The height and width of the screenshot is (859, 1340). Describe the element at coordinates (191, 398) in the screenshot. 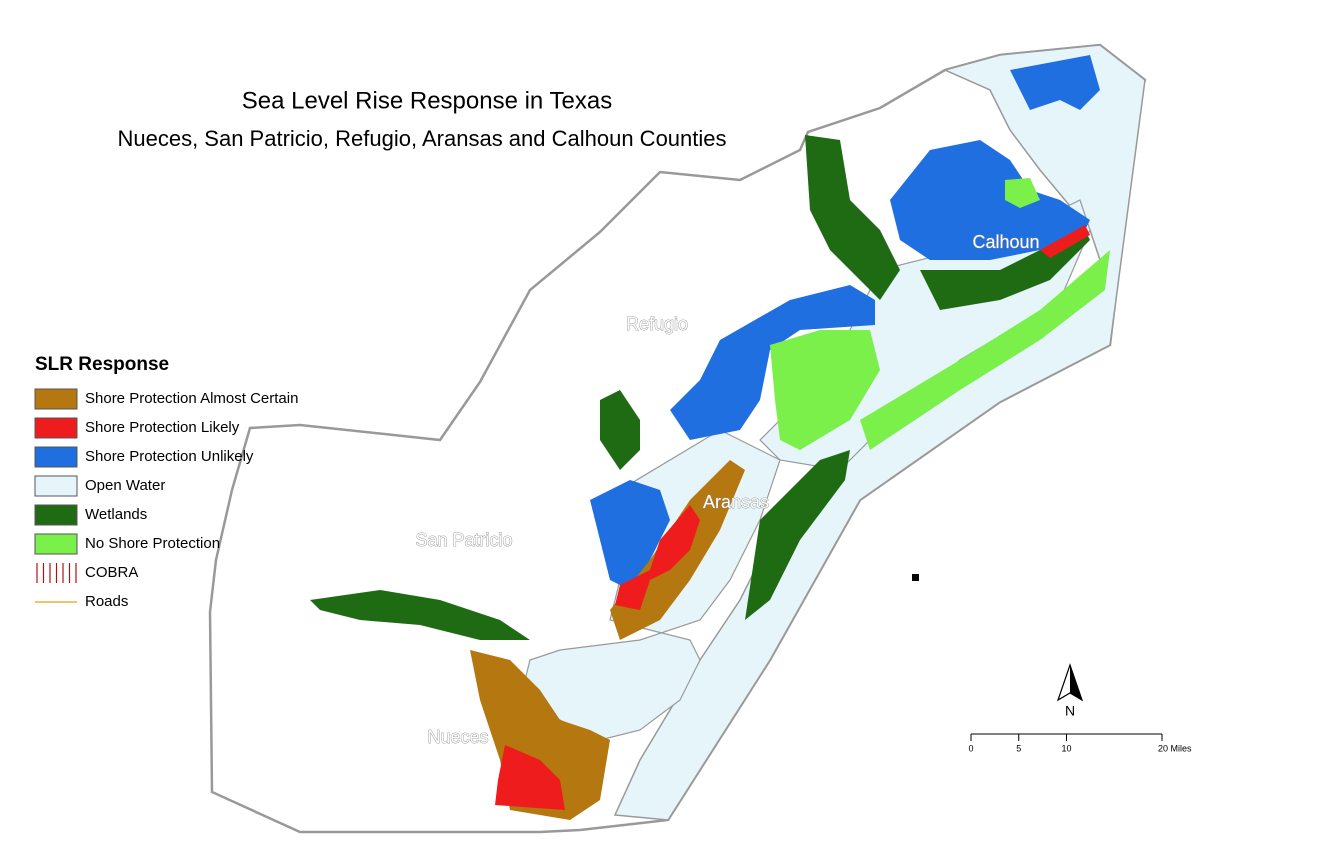

I see `legend-label: Shore Protection Almost Certain` at that location.